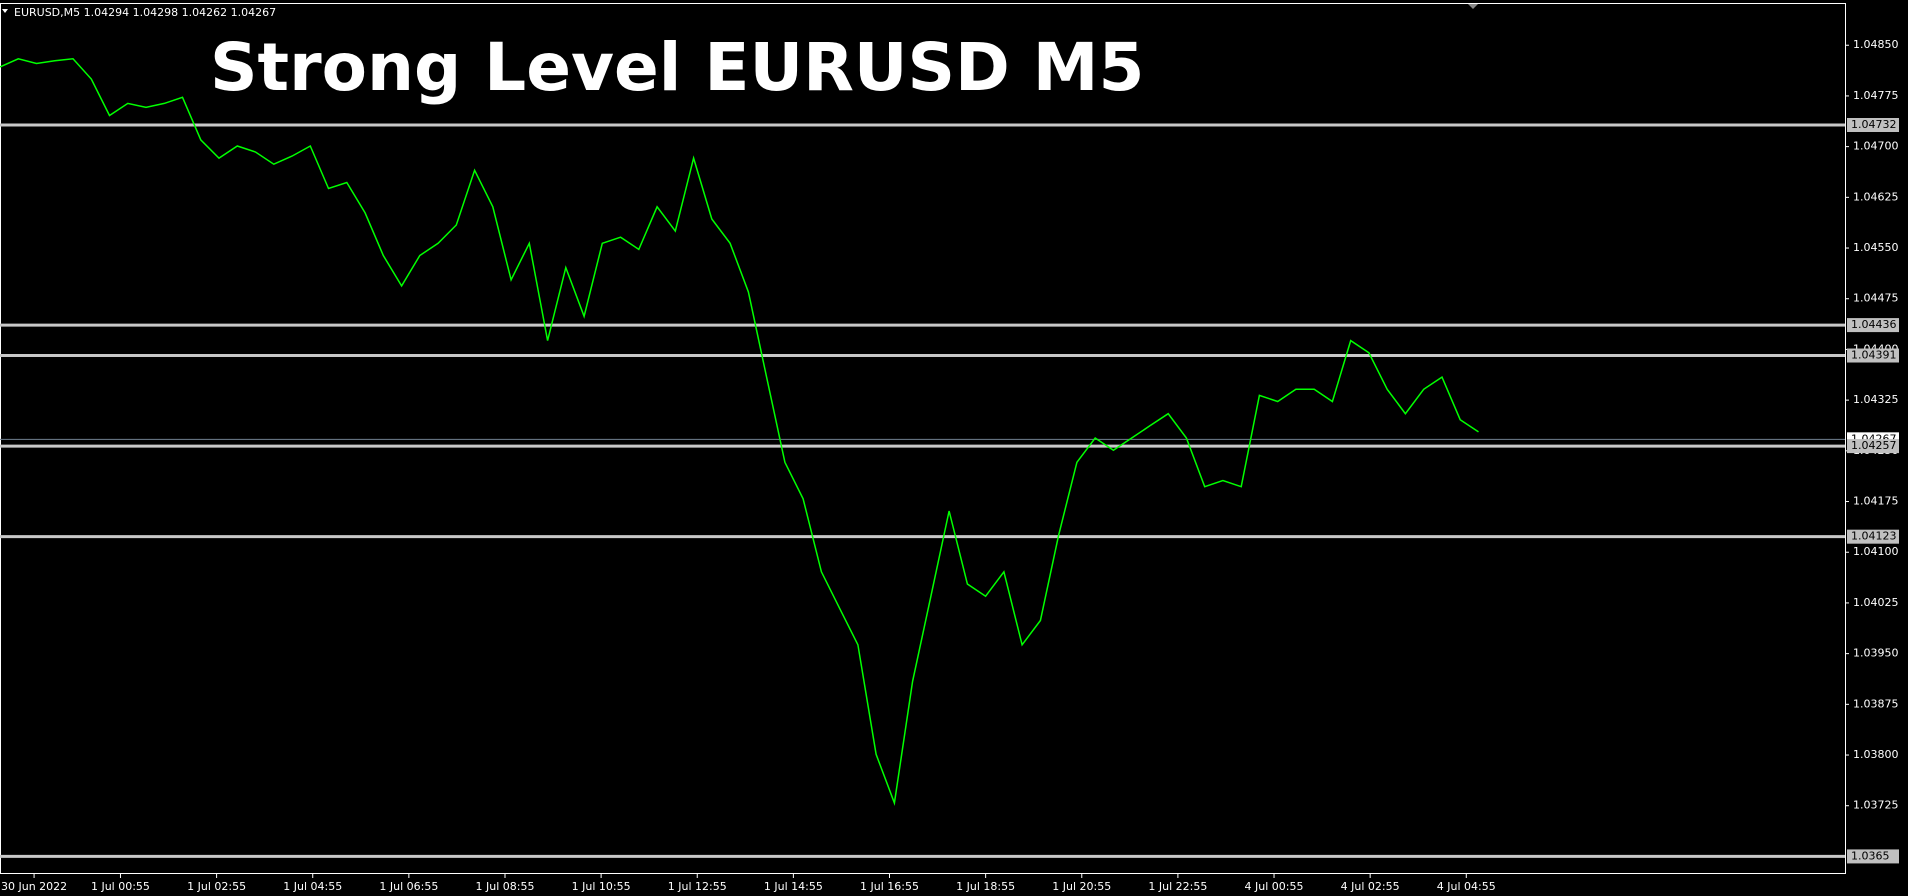  Describe the element at coordinates (1876, 602) in the screenshot. I see `y-tick-label: 1.04025` at that location.